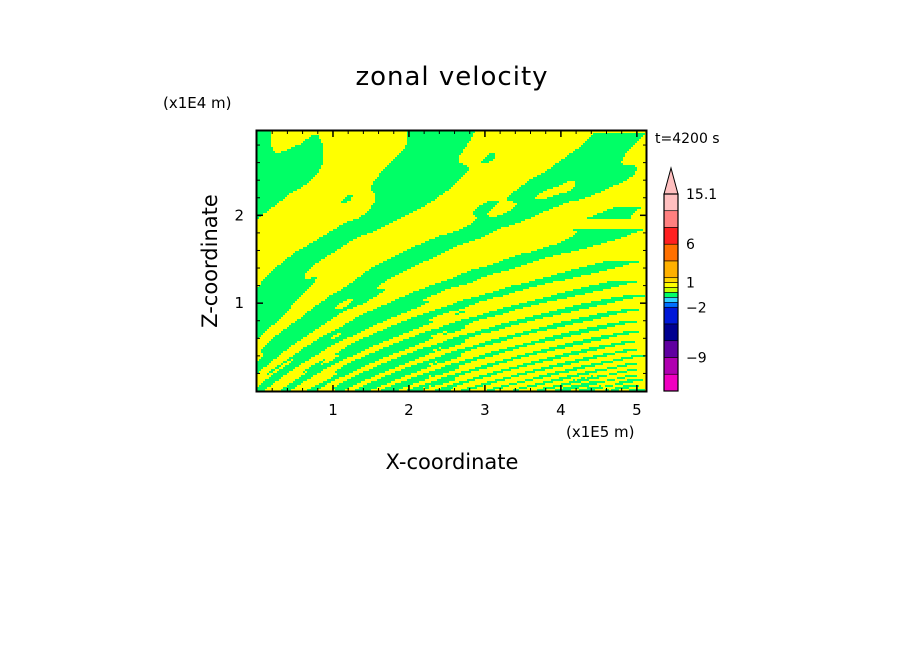 The width and height of the screenshot is (904, 654). What do you see at coordinates (485, 410) in the screenshot?
I see `x-tick-label: 3` at bounding box center [485, 410].